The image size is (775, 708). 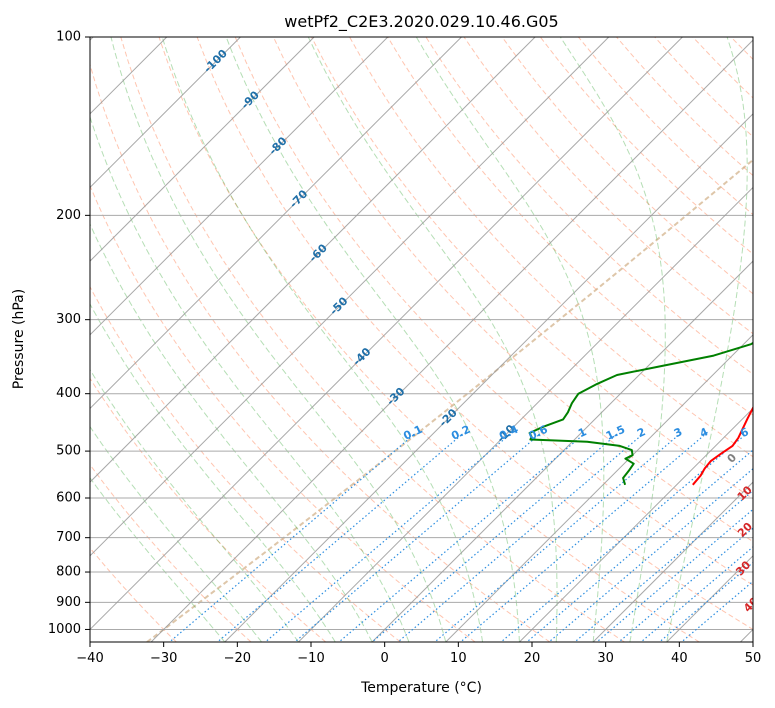 I want to click on temperature-series-line, so click(x=722, y=445).